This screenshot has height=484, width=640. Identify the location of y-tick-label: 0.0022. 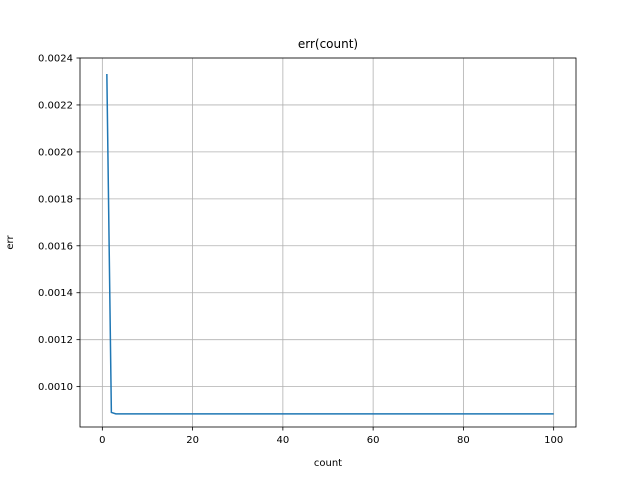
(55, 105).